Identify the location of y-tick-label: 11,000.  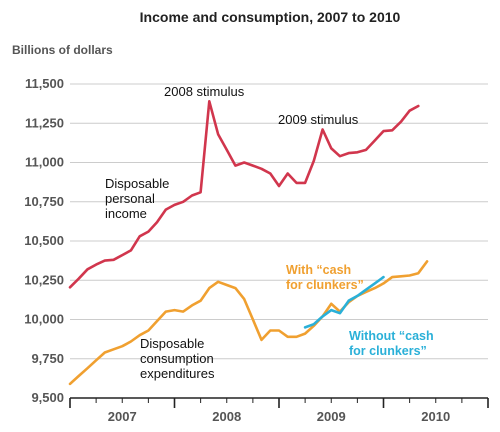
(44, 162).